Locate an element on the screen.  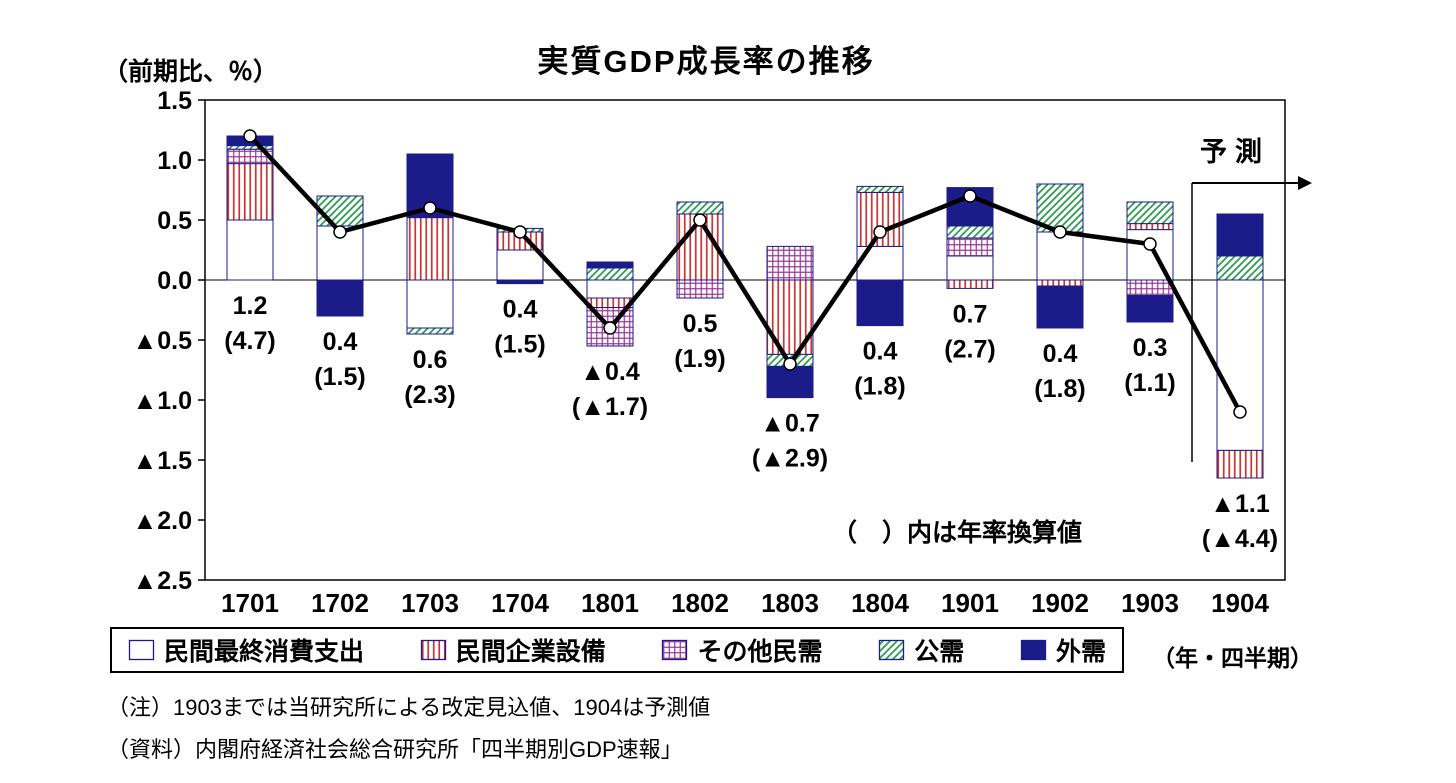
x-tick-label: 1902 is located at coordinates (1060, 603).